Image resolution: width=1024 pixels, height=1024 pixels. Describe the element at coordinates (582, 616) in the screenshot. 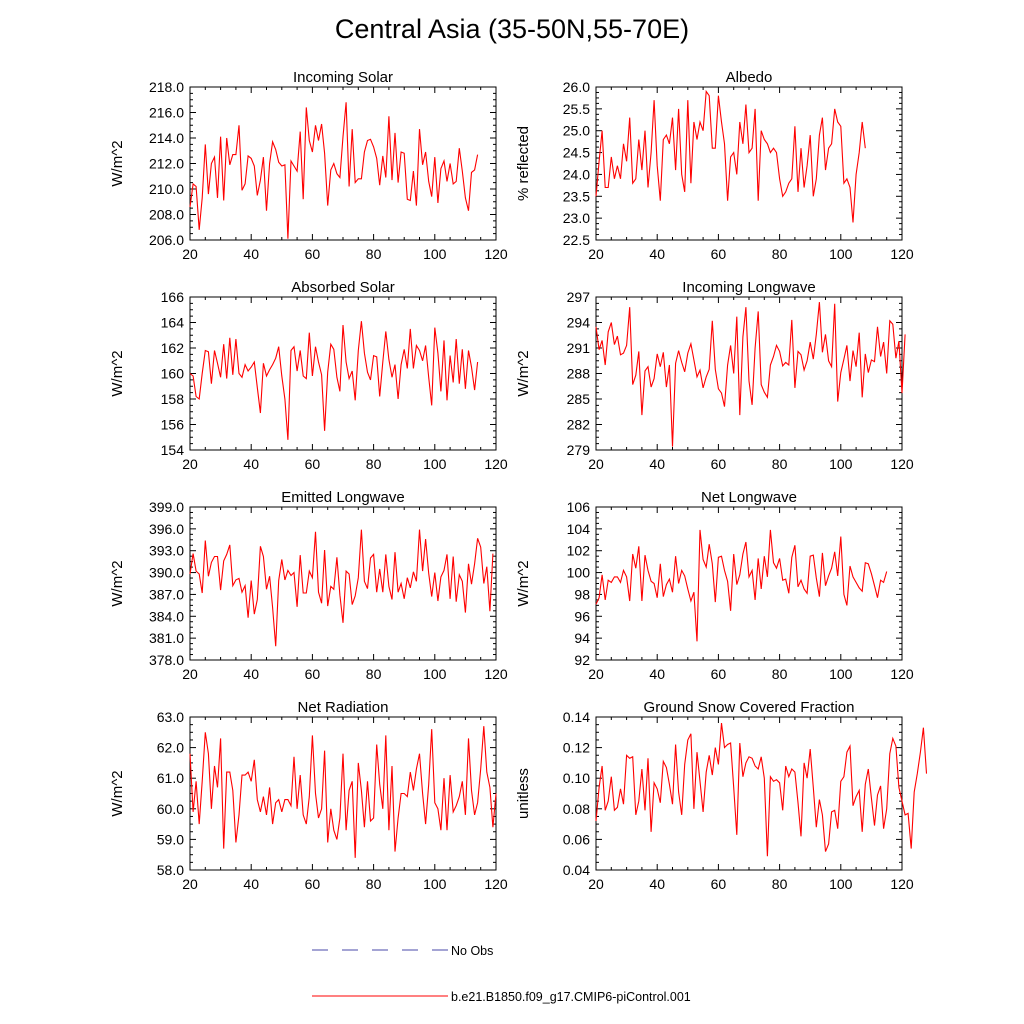

I see `y-tick-label: 96` at that location.